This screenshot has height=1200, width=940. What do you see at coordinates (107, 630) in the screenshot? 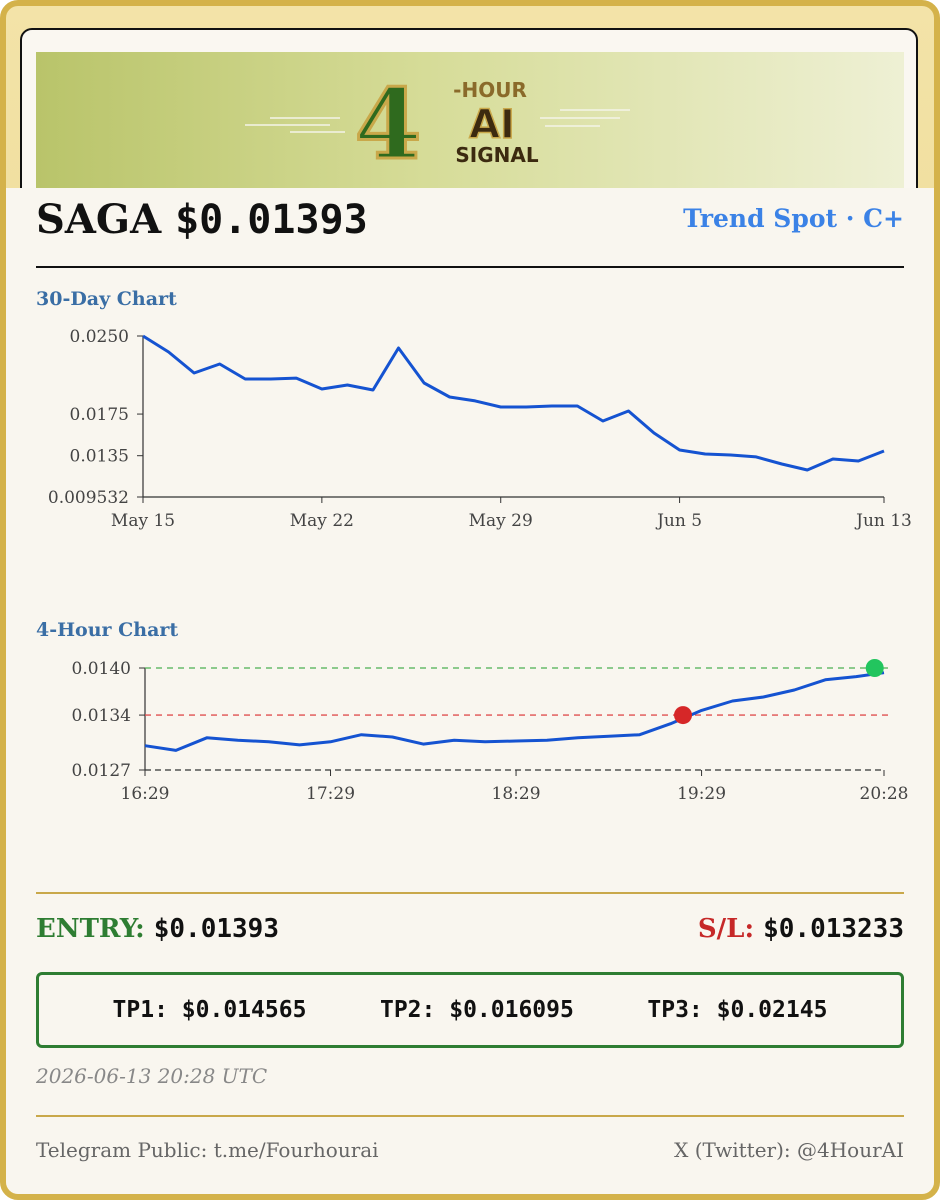
I see `chart-title: 4-Hour Chart` at bounding box center [107, 630].